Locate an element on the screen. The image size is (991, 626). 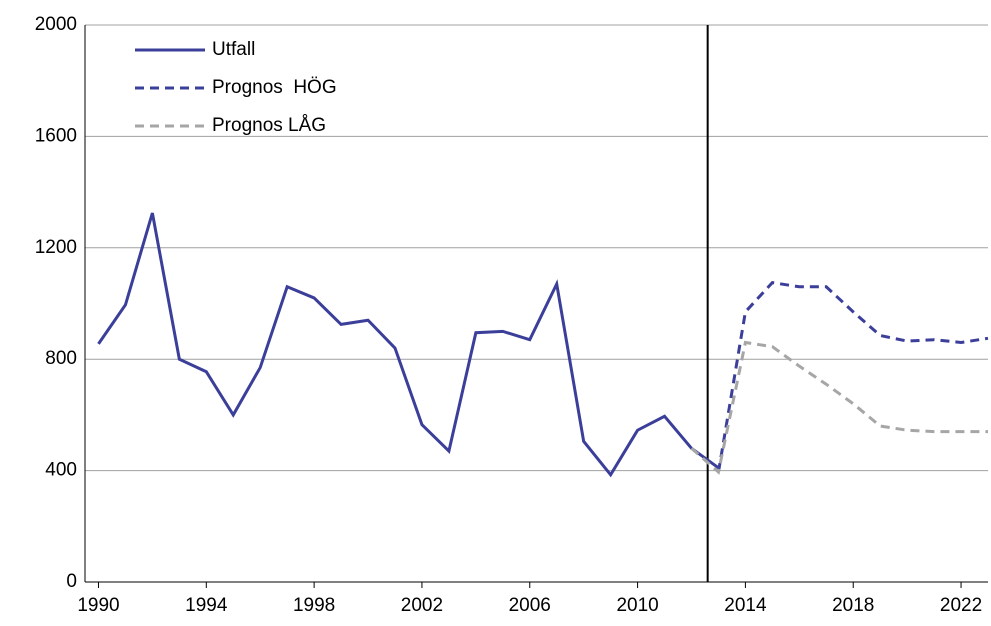
x-tick-label: 2018 is located at coordinates (853, 605).